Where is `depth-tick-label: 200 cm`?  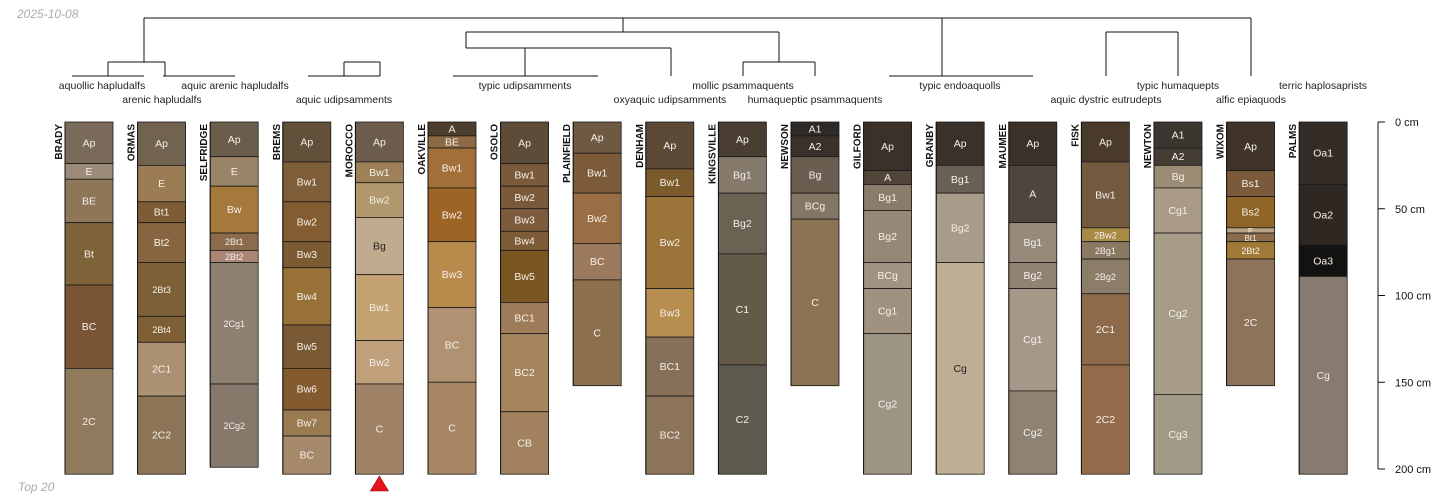
depth-tick-label: 200 cm is located at coordinates (1413, 470).